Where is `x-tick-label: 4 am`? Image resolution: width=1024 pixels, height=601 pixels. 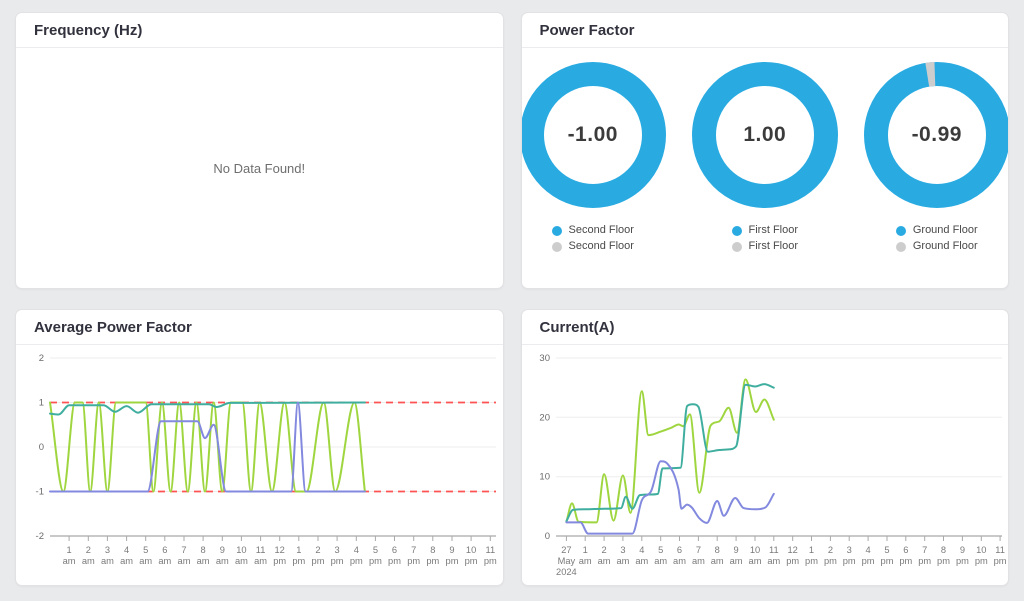
x-tick-label: 4 am is located at coordinates (126, 555).